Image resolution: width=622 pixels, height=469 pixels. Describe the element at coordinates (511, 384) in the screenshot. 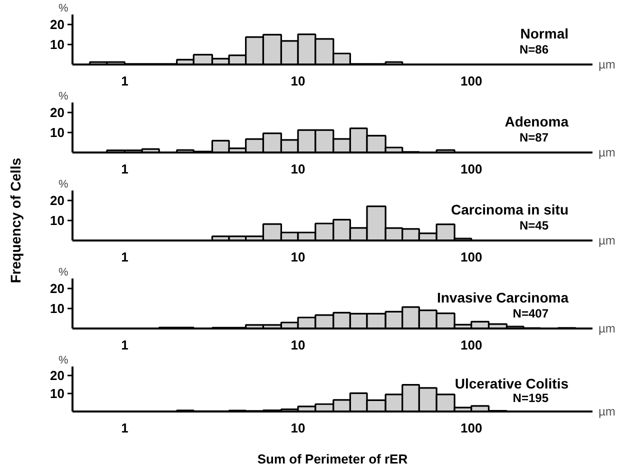

I see `text: Ulcerative Colitis` at that location.